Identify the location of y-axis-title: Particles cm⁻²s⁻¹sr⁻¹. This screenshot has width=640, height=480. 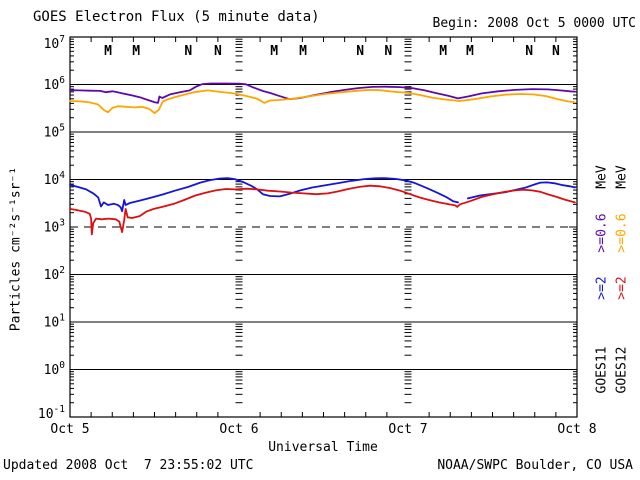
(16, 249).